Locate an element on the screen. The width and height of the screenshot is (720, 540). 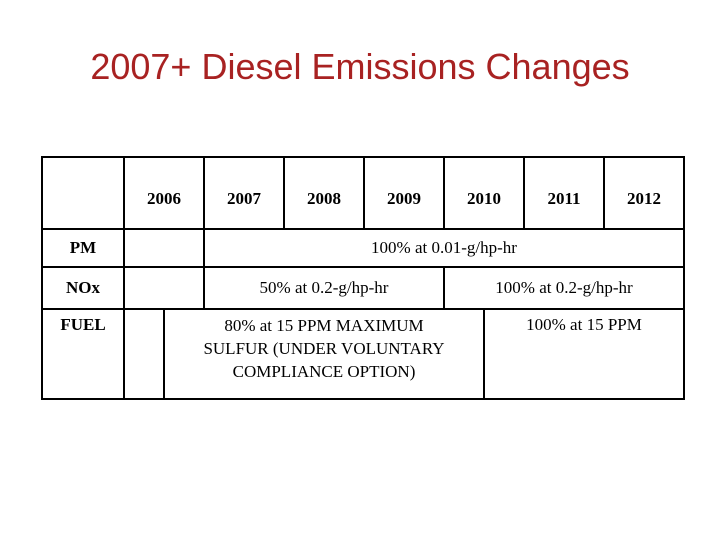
nox-standard-2007-2009-cell: 50% at 0.2-g/hp-hr is located at coordinates (324, 288).